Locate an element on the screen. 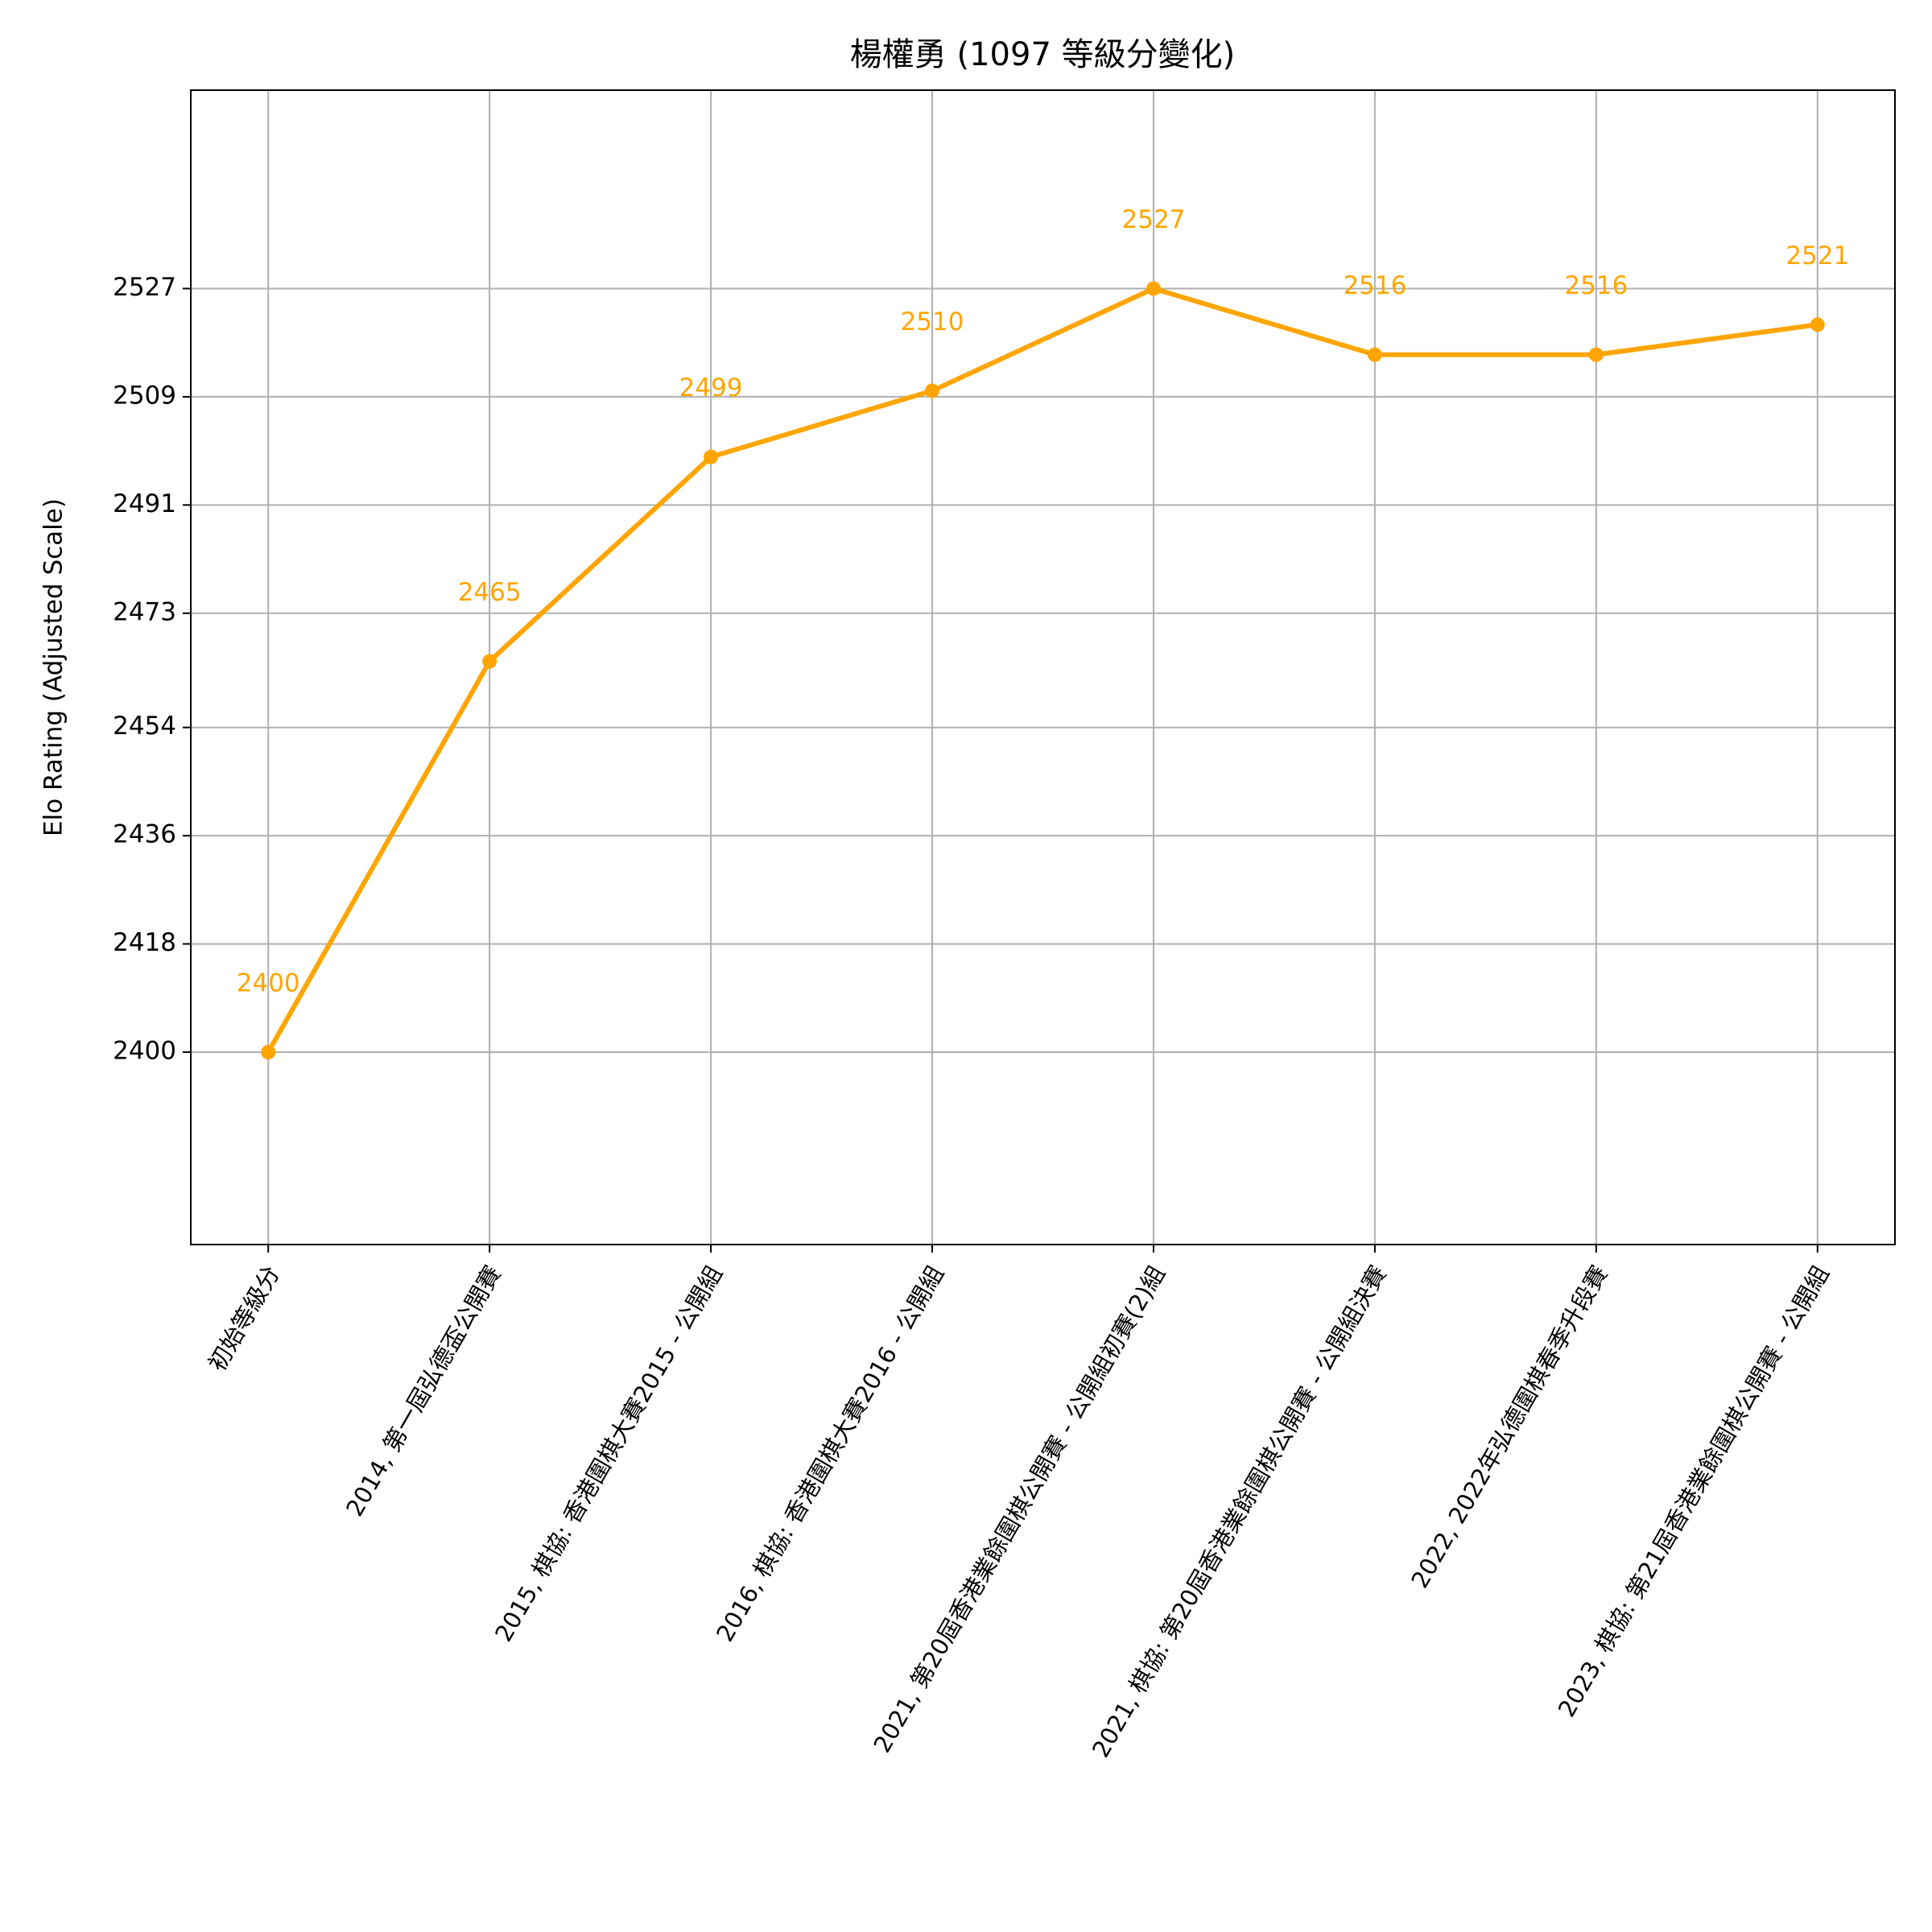 This screenshot has width=1932, height=1932. y-axis-label: Elo Rating (Adjusted Scale) is located at coordinates (53, 667).